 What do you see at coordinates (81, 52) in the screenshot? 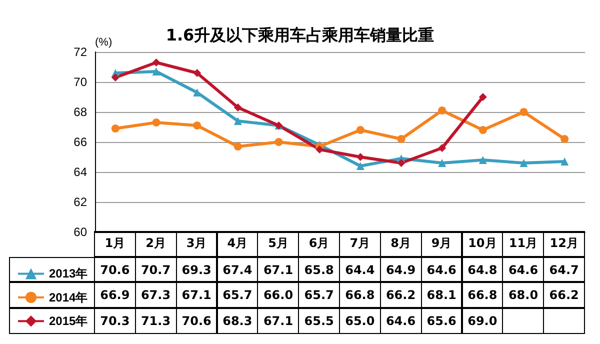
I see `y-tick-label: 72` at bounding box center [81, 52].